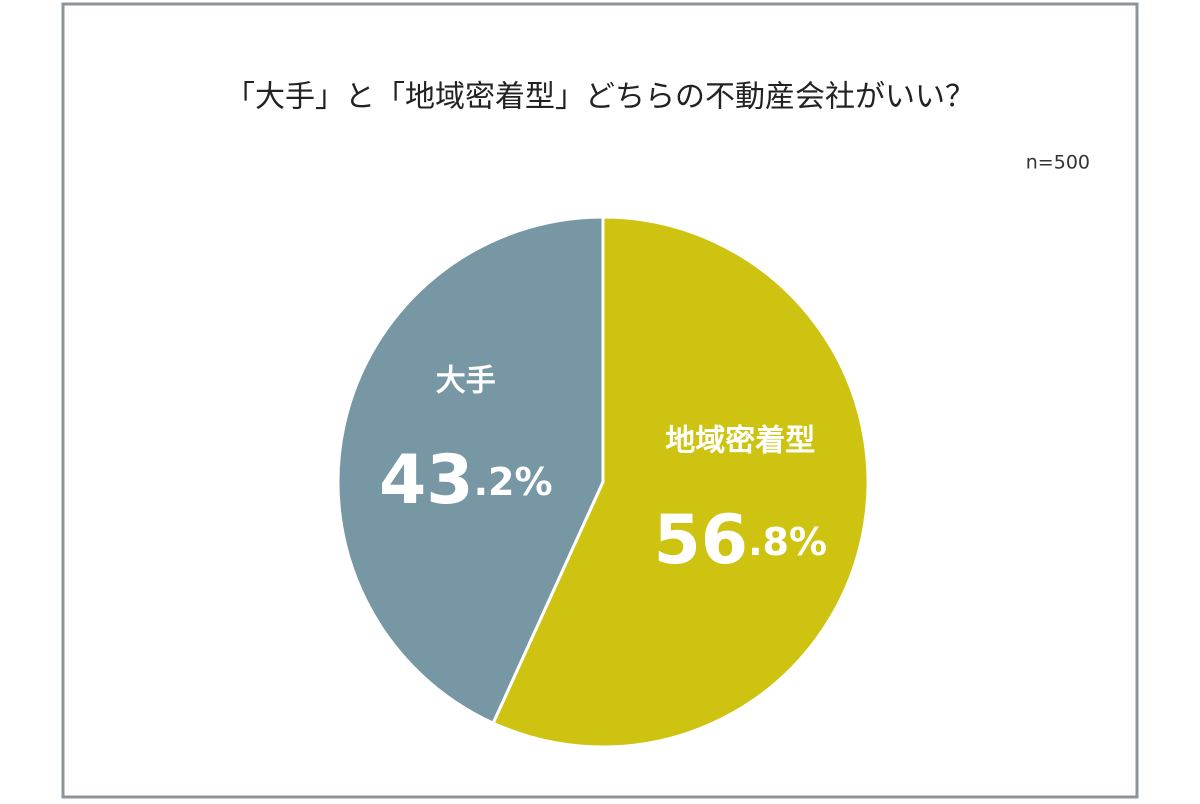  Describe the element at coordinates (787, 541) in the screenshot. I see `value-label-minor: .8%` at that location.